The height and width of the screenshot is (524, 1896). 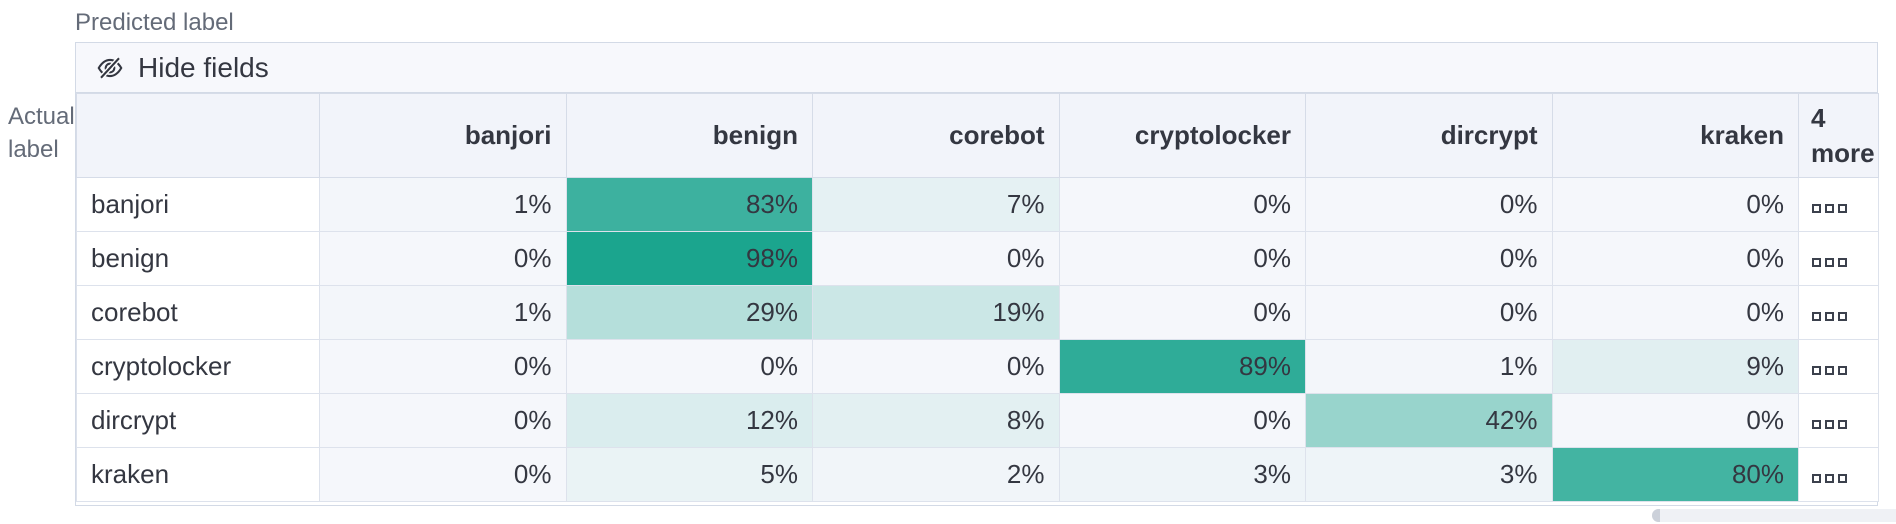 I want to click on table-row-benign: benign 0% 98% 0% 0% 0% 0%, so click(x=977, y=258).